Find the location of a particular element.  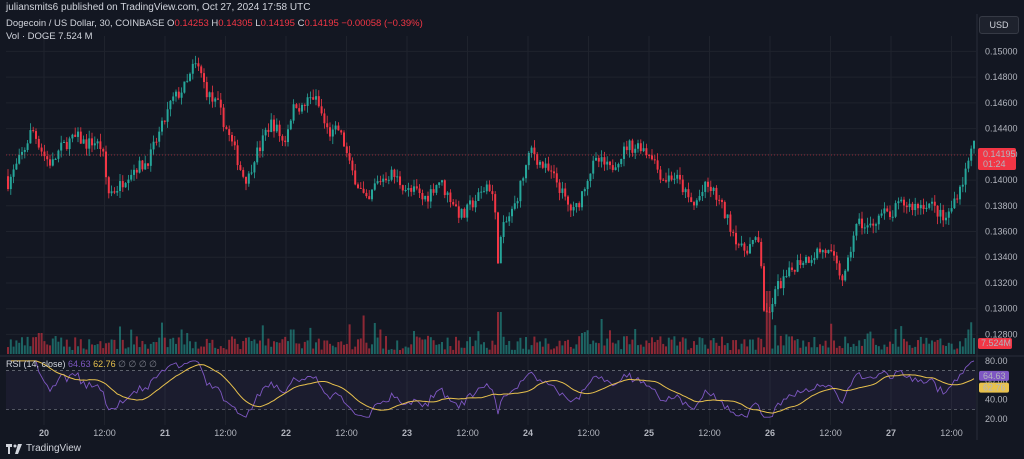

rsi-level-label: 40.00 is located at coordinates (996, 400).